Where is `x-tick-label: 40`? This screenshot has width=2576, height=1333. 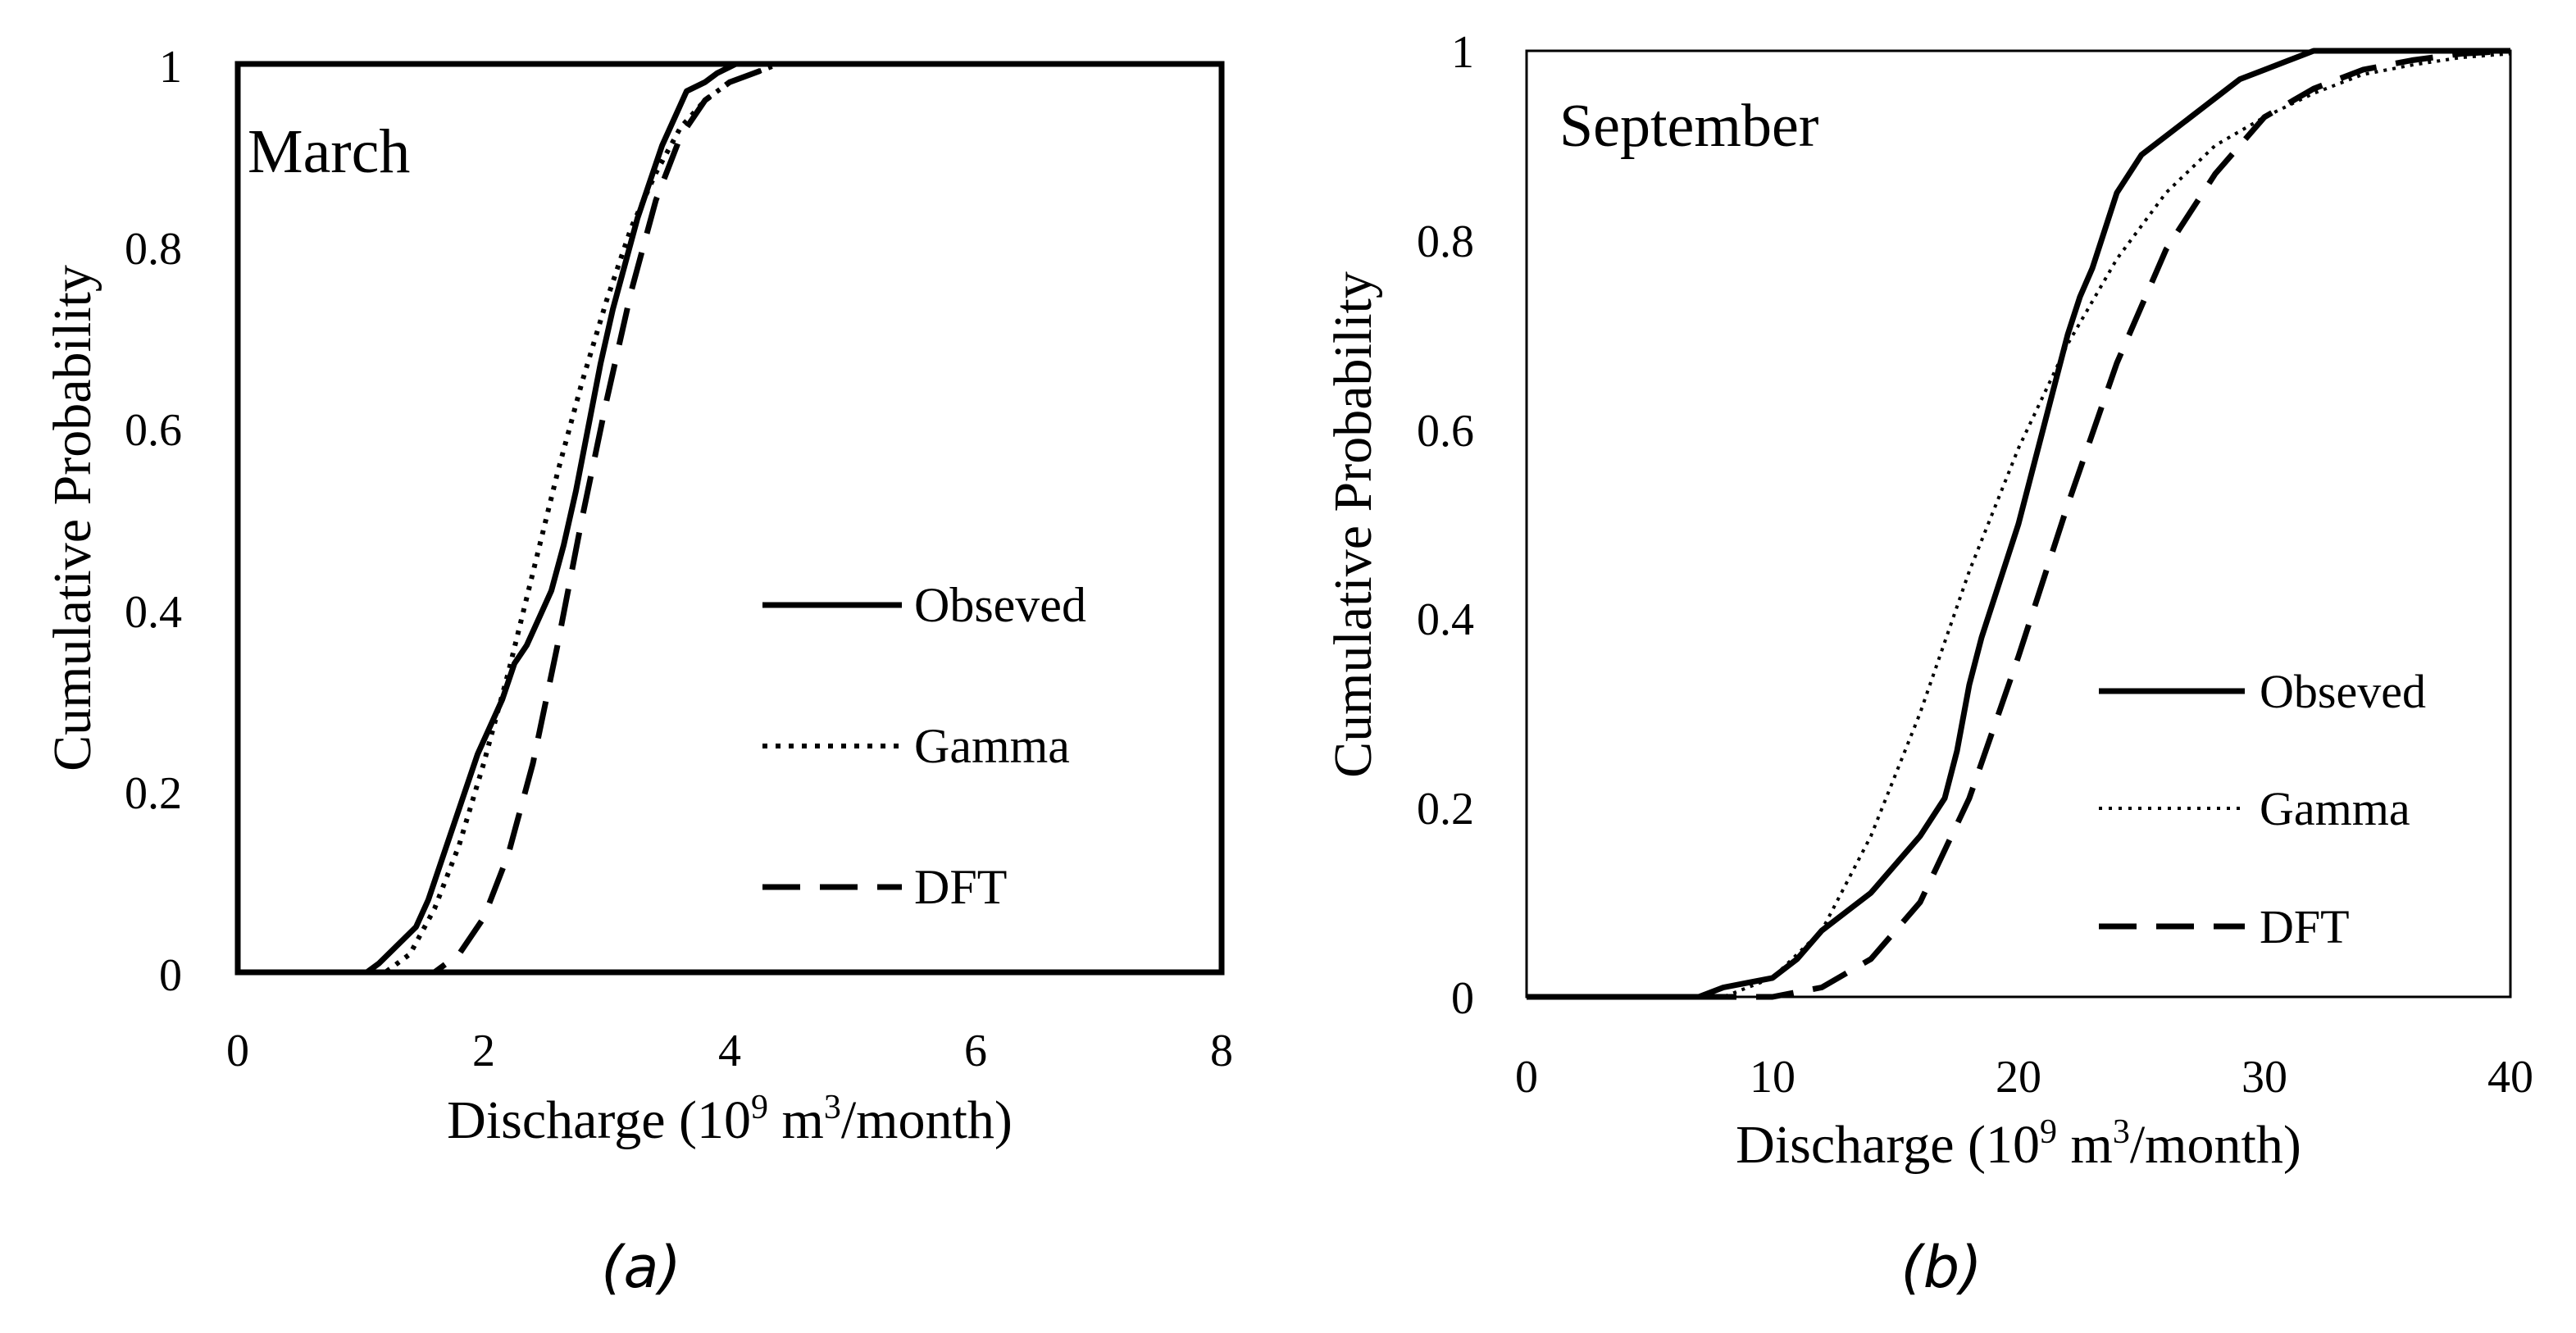
x-tick-label: 40 is located at coordinates (2510, 1078).